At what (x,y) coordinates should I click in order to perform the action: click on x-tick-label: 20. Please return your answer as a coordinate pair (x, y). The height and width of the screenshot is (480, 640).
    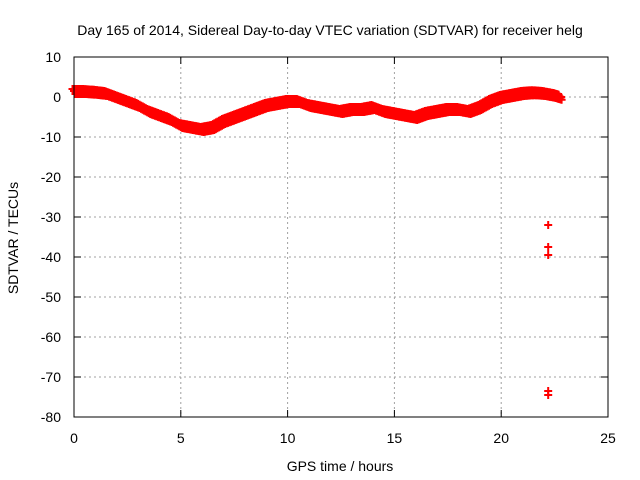
    Looking at the image, I should click on (501, 438).